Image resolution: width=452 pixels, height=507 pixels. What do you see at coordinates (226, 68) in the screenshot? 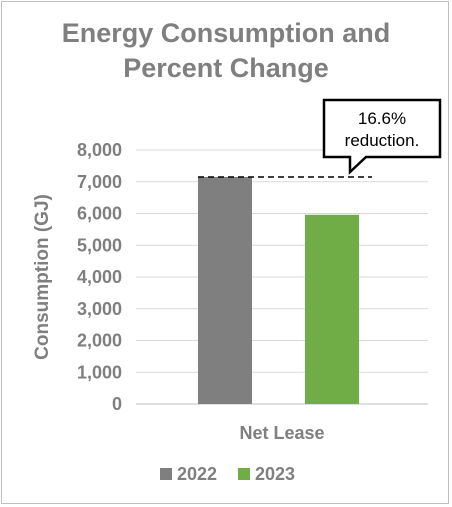
I see `chart-title-line-2: Percent Change` at bounding box center [226, 68].